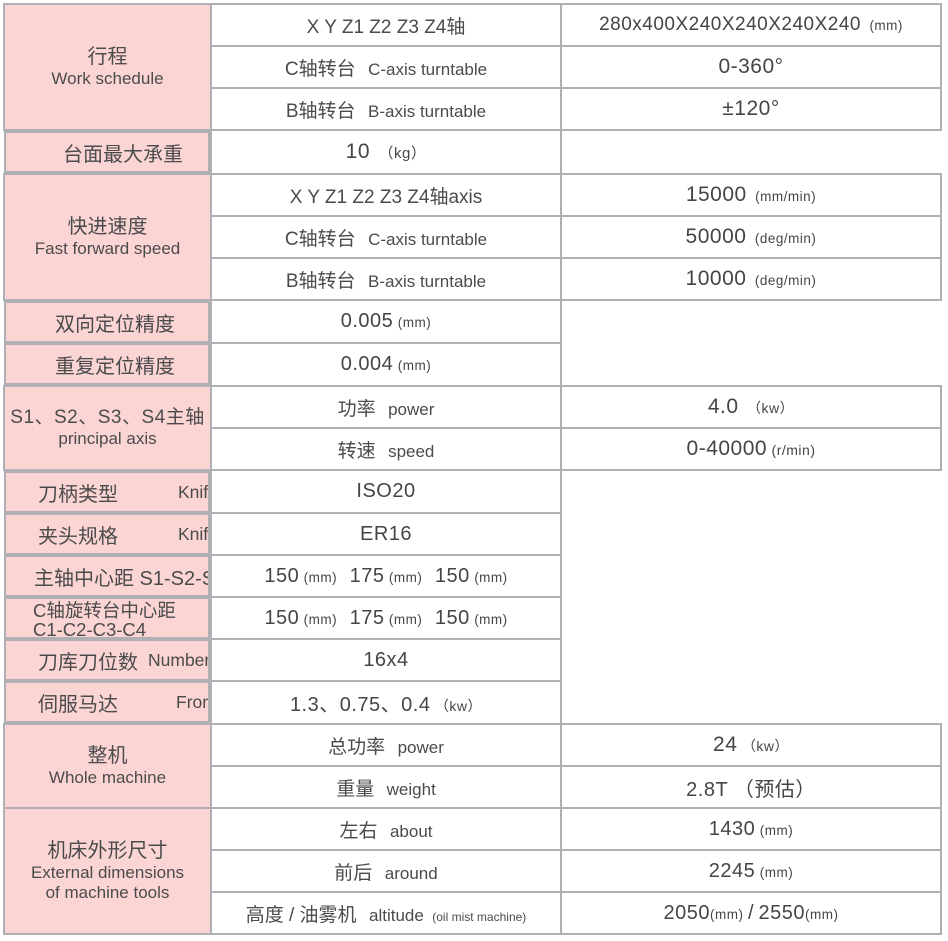 This screenshot has height=941, width=948. Describe the element at coordinates (751, 789) in the screenshot. I see `value-number: 2.8T （预估）` at that location.